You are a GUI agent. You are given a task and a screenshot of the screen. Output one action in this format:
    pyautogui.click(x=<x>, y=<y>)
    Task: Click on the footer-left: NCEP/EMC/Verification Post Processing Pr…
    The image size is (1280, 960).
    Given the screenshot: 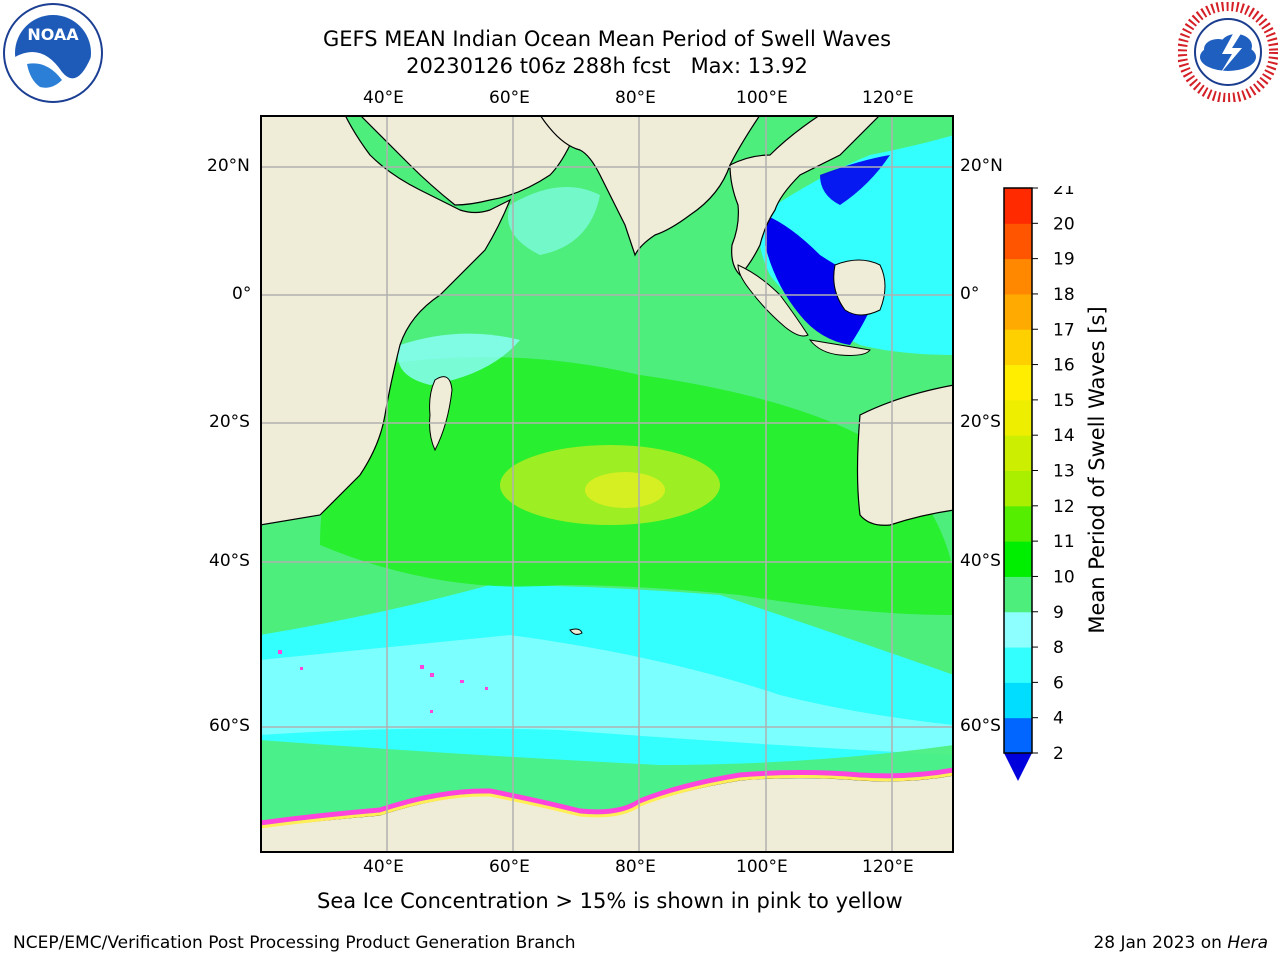 What is the action you would take?
    pyautogui.click(x=294, y=943)
    